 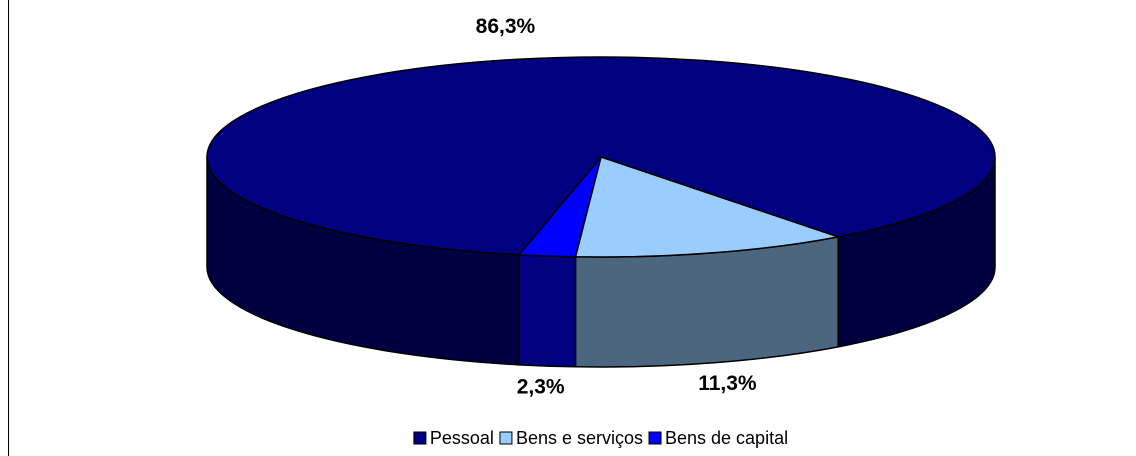 I want to click on data-label: 86,3%, so click(x=506, y=26).